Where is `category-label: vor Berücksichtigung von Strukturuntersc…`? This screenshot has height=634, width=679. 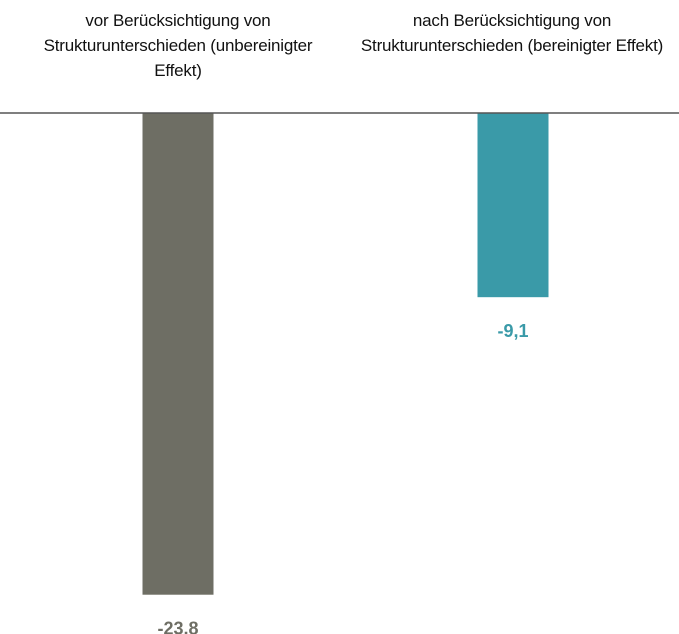
category-label: vor Berücksichtigung von Strukturuntersc… is located at coordinates (178, 45).